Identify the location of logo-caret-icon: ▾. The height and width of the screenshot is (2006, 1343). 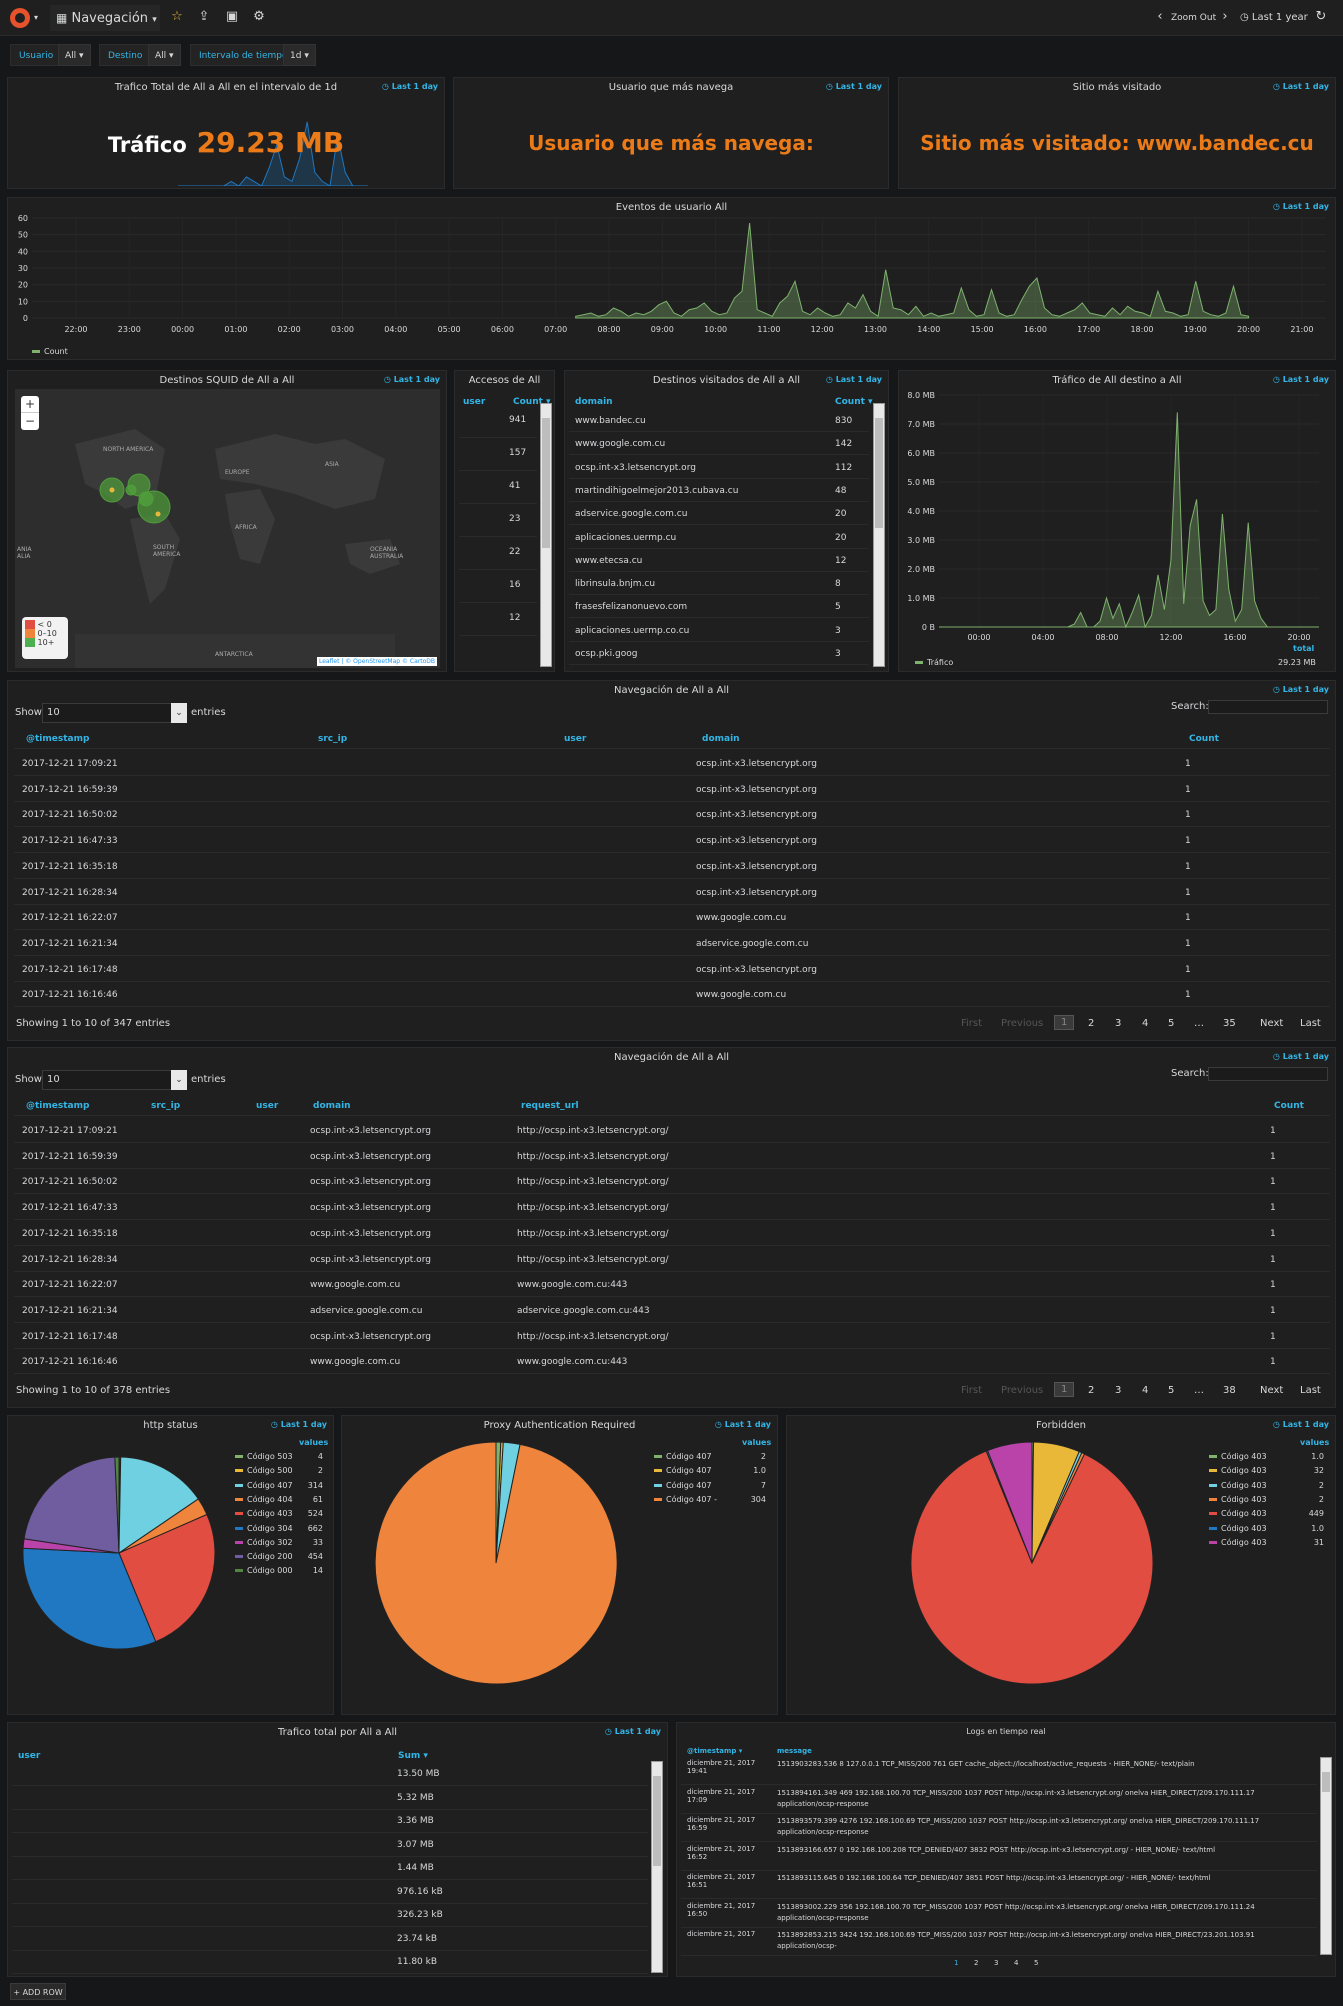
(36, 17).